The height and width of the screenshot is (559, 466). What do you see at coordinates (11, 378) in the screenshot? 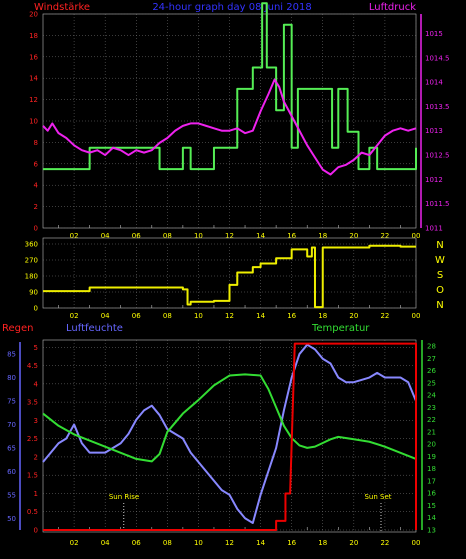
I see `humidity-tick-label: 80` at bounding box center [11, 378].